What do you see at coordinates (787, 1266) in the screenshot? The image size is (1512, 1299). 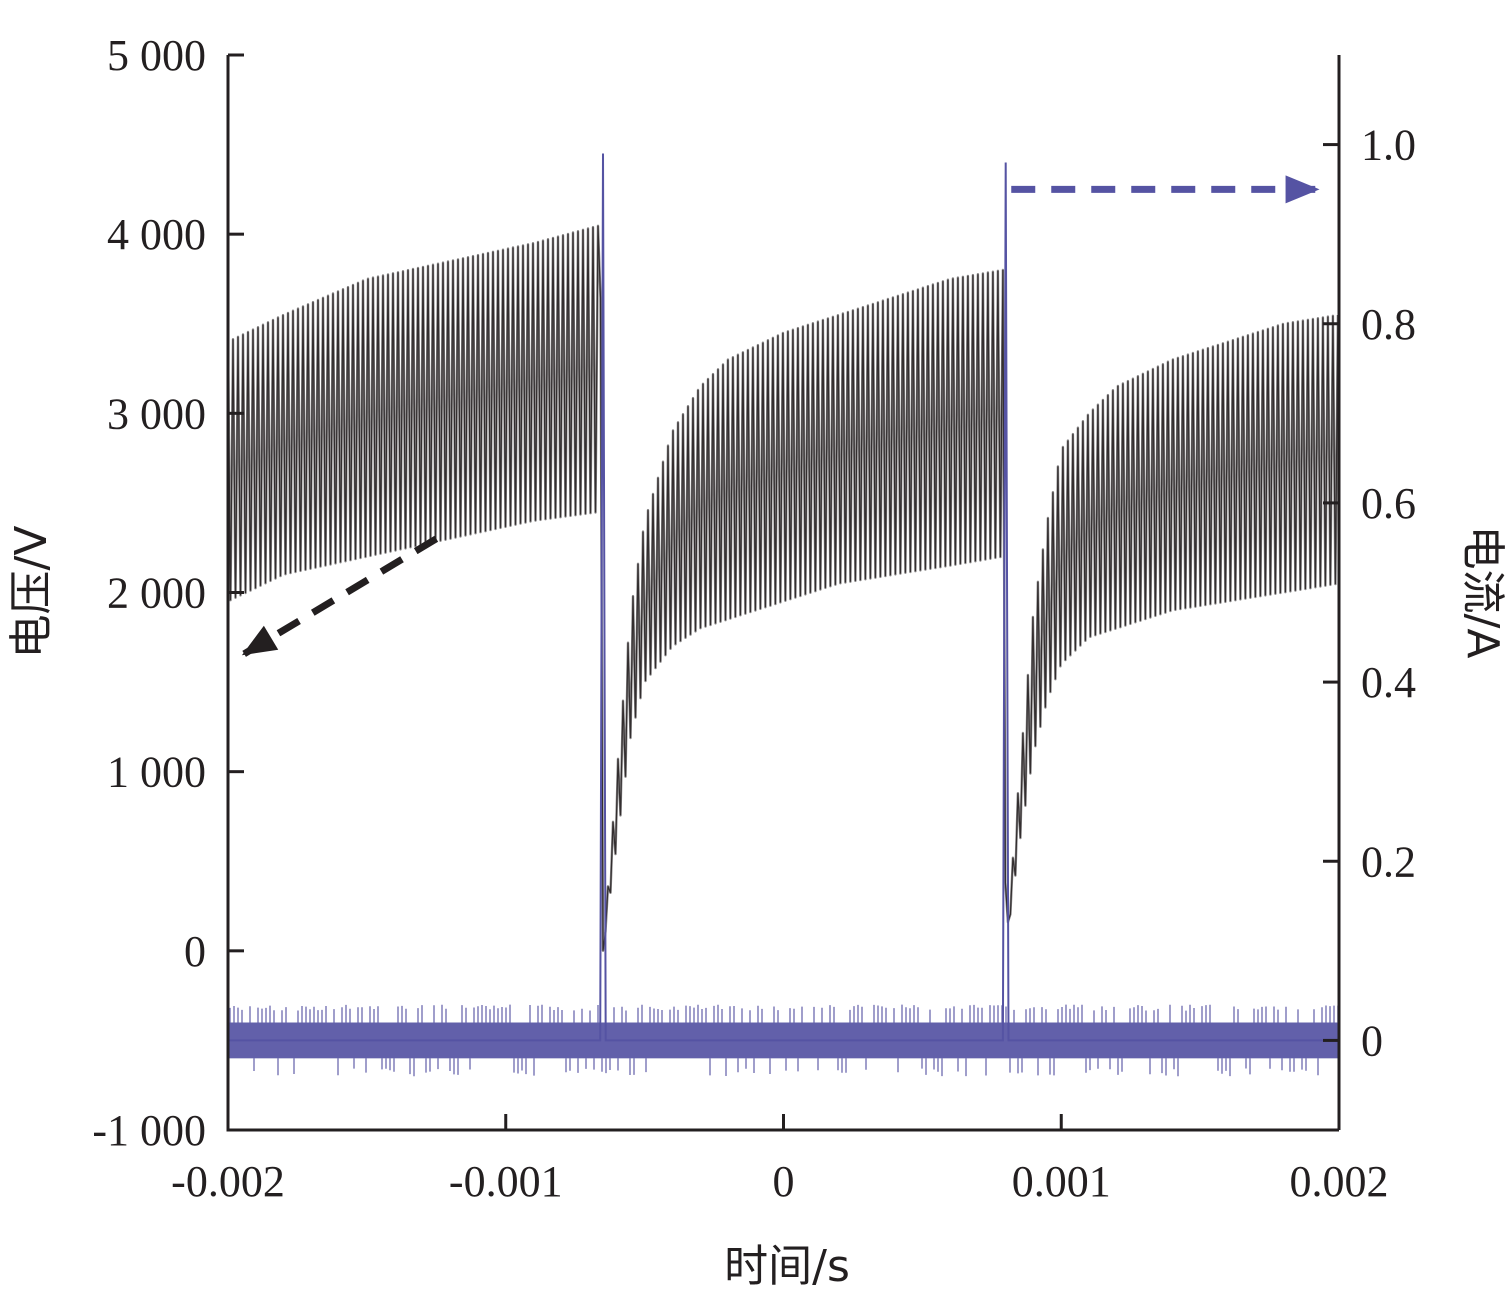 I see `x-axis-title: 时间/s` at bounding box center [787, 1266].